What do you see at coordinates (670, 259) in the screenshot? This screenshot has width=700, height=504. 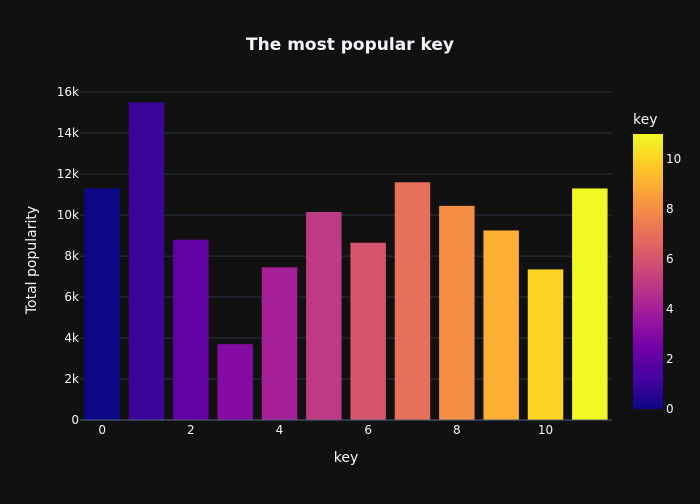 I see `colorbar-tick-label: 6` at bounding box center [670, 259].